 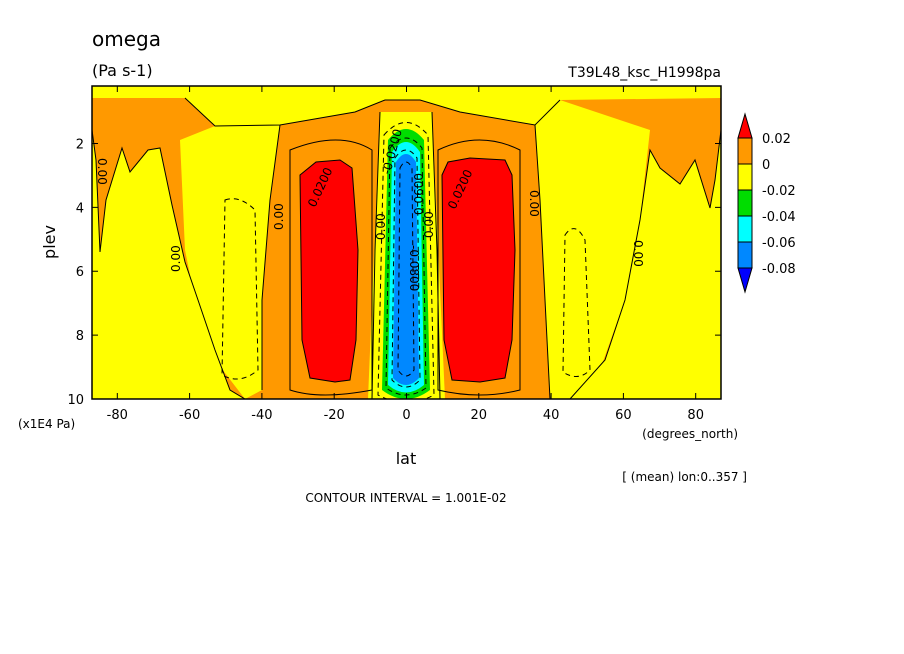 I want to click on x-tick-label: 60, so click(x=623, y=415).